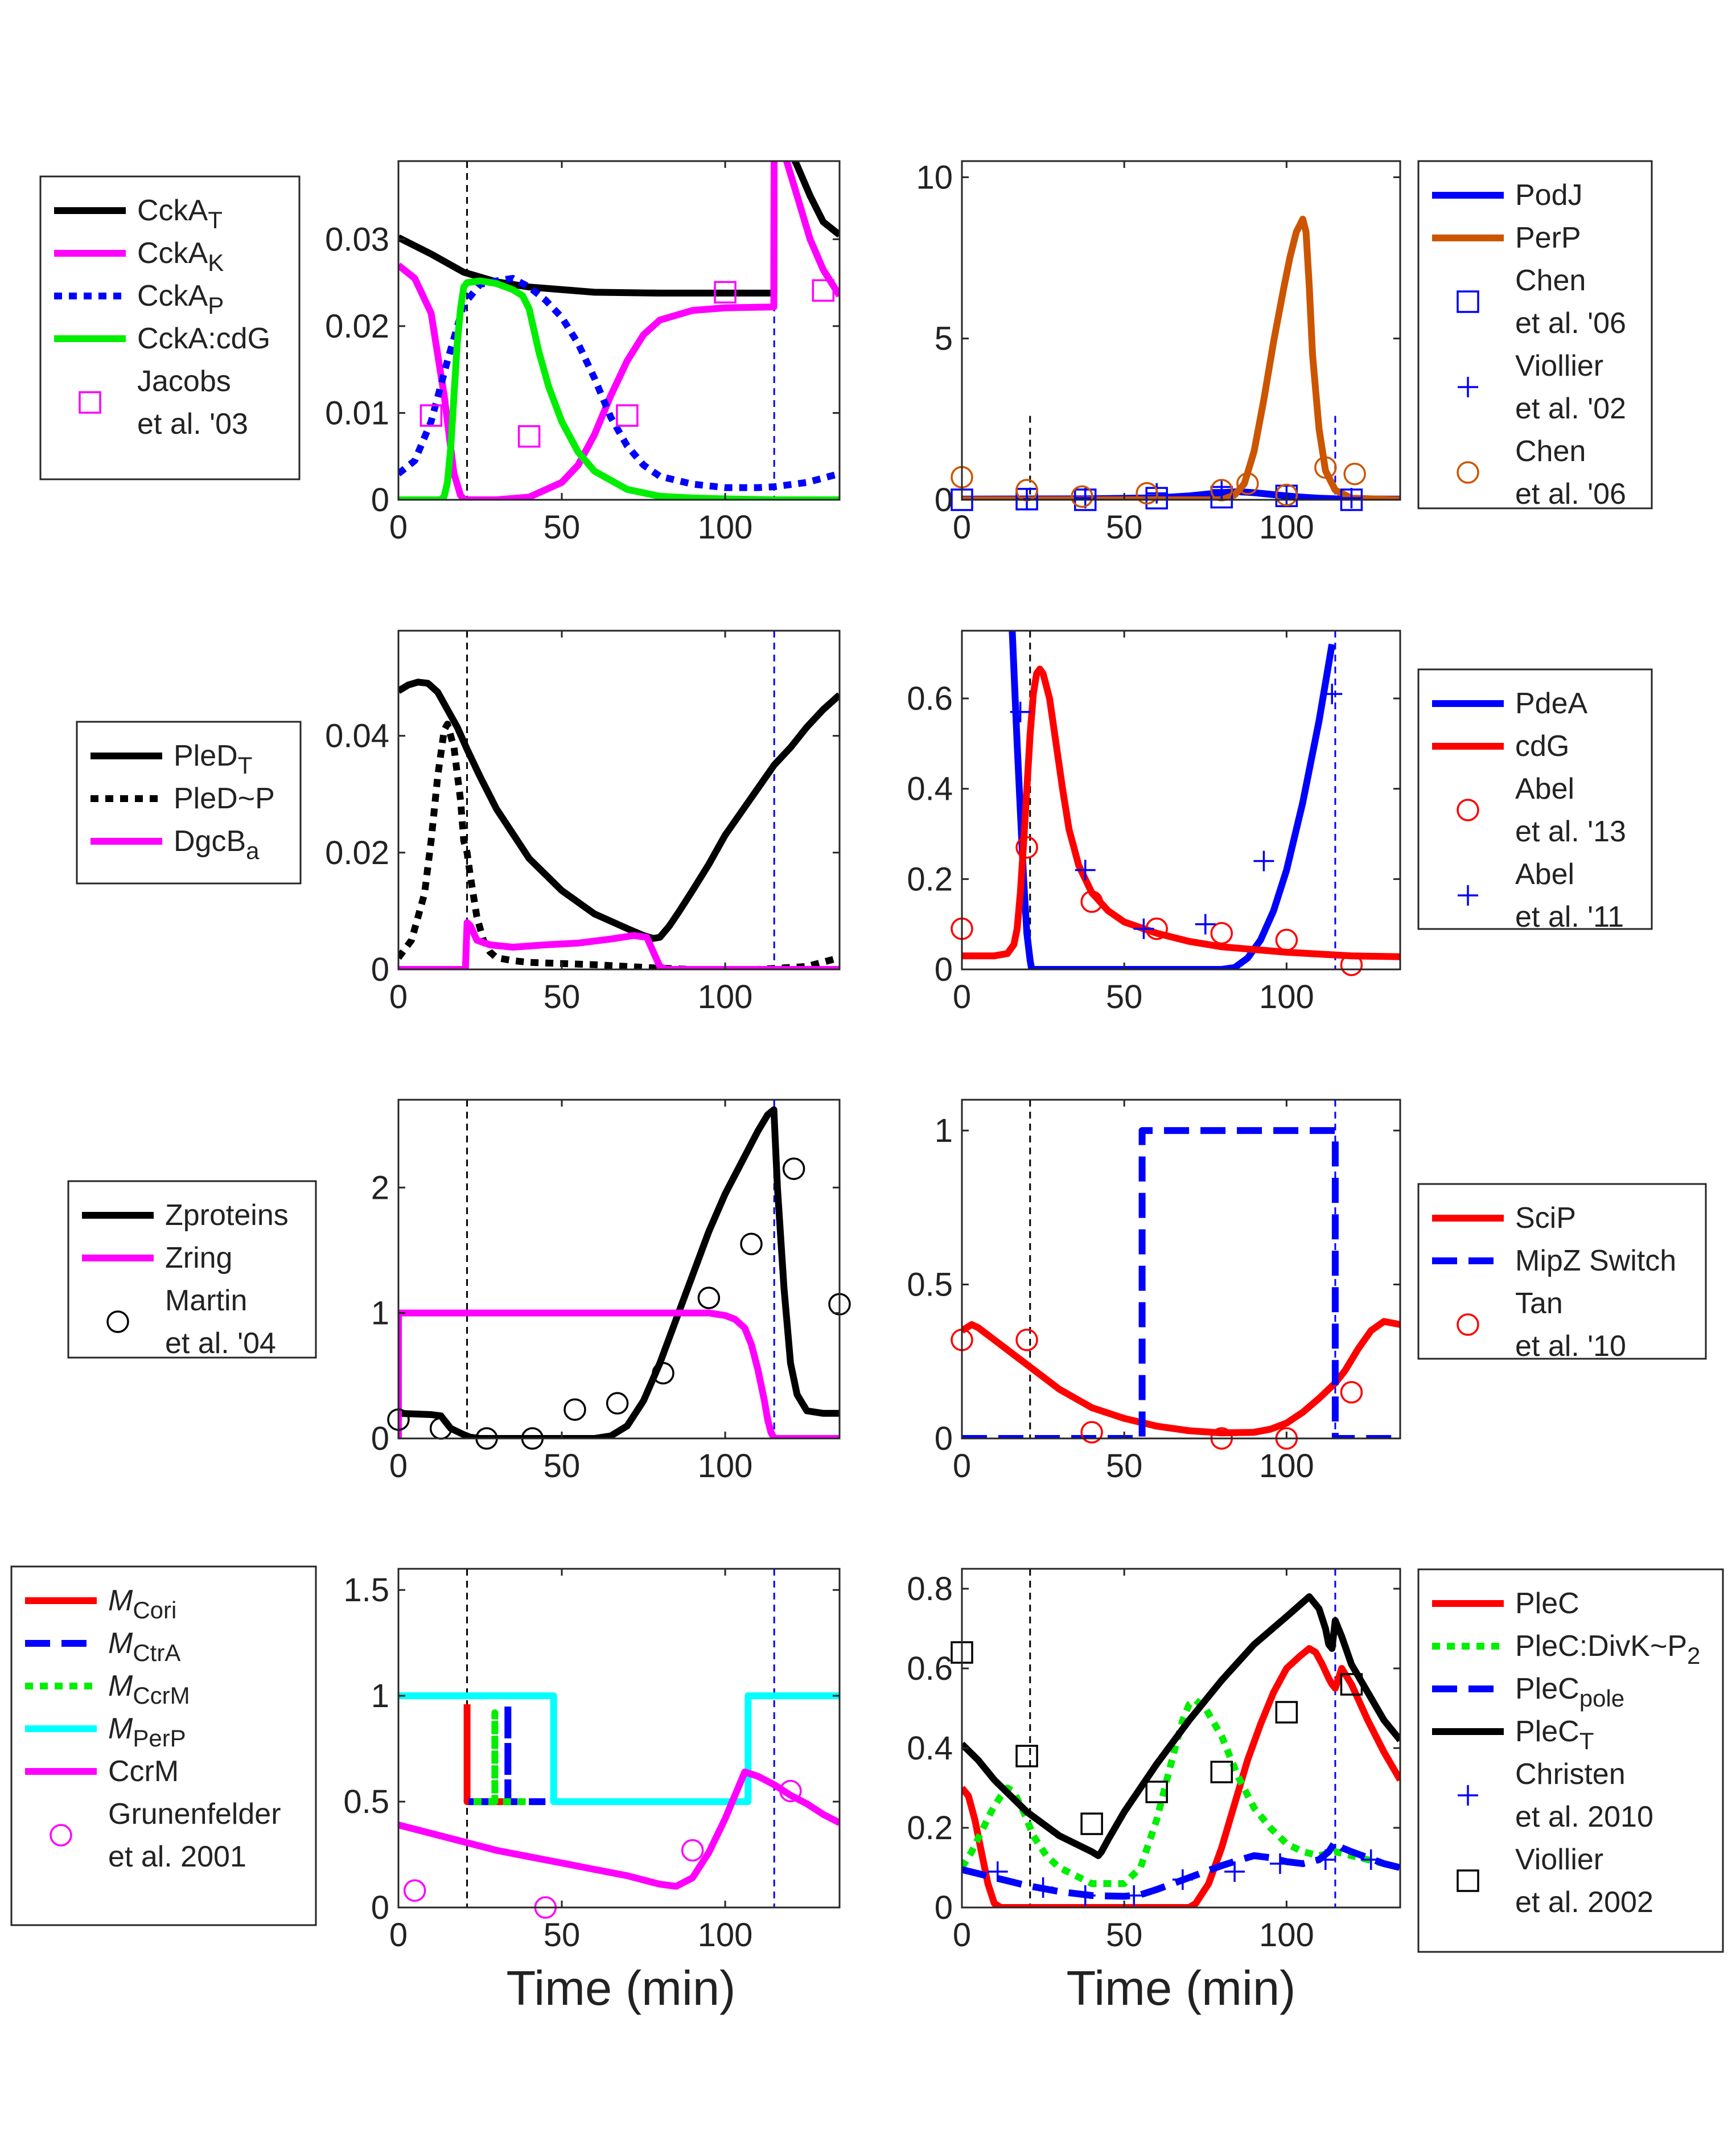 This screenshot has width=1736, height=2142. Describe the element at coordinates (380, 1187) in the screenshot. I see `y-tick-label: 2` at that location.